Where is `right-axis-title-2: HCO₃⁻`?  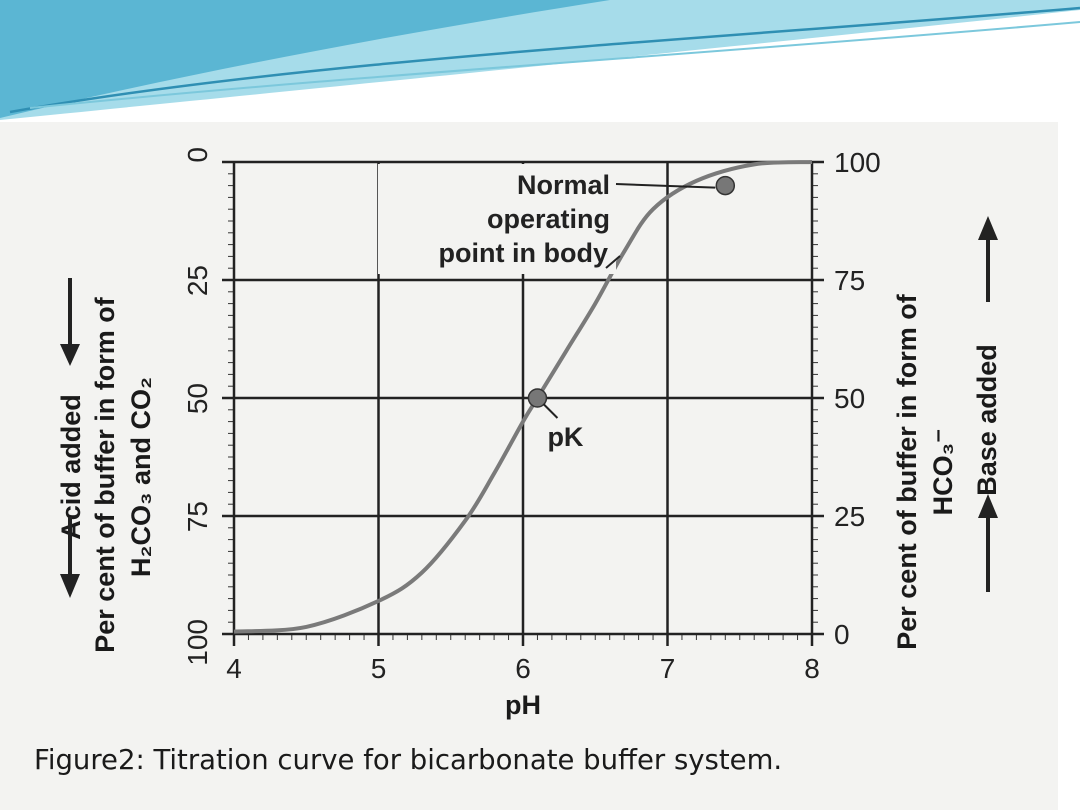
right-axis-title-2: HCO₃⁻ is located at coordinates (943, 472).